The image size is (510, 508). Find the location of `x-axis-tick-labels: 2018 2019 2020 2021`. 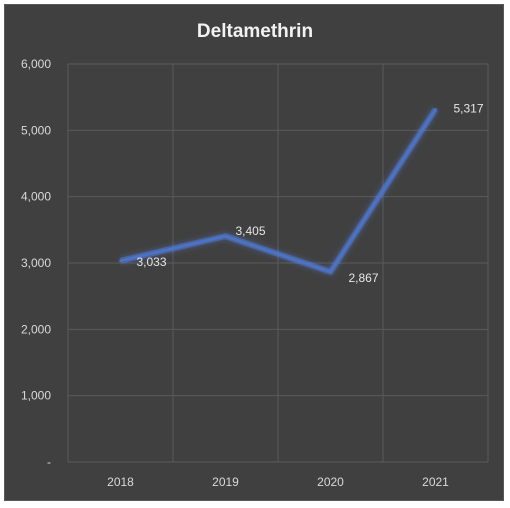

x-axis-tick-labels: 2018 2019 2020 2021 is located at coordinates (278, 482).